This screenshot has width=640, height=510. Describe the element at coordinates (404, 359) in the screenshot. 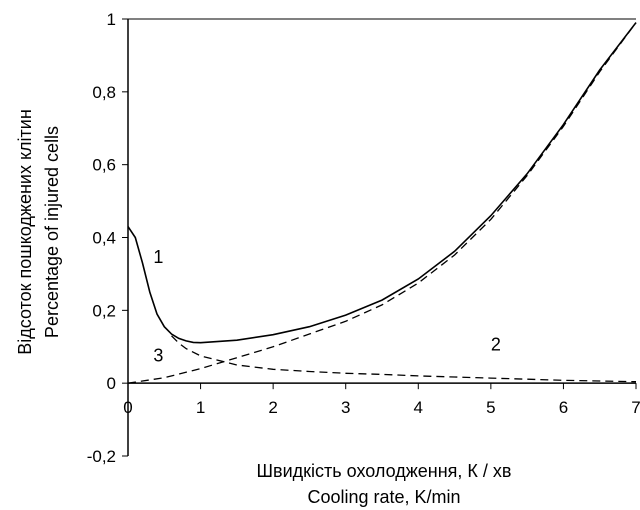

I see `series-2-line` at that location.